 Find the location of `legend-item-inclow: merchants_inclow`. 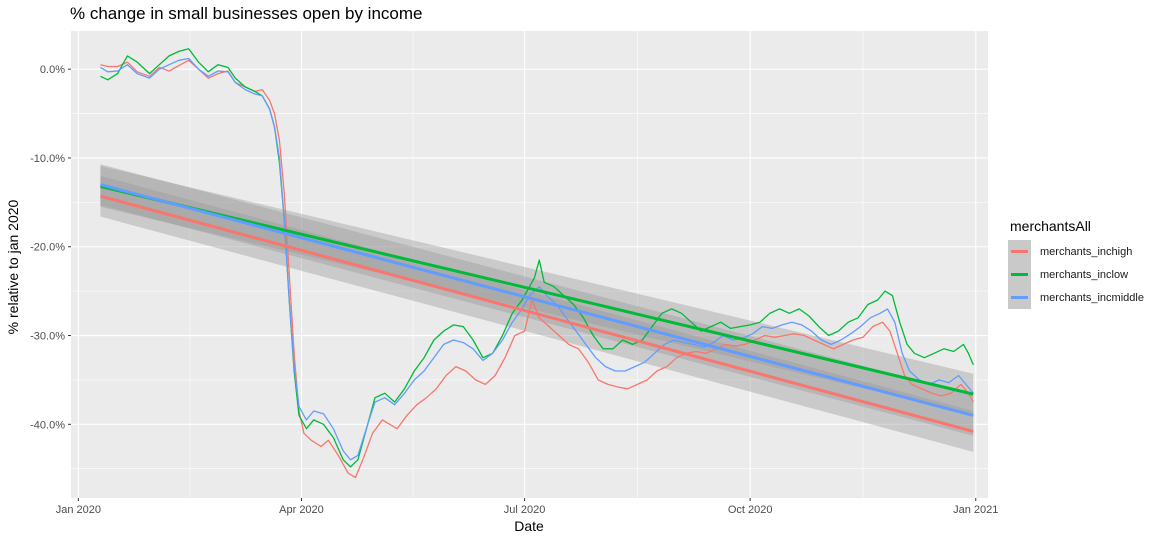

legend-item-inclow: merchants_inclow is located at coordinates (1076, 274).